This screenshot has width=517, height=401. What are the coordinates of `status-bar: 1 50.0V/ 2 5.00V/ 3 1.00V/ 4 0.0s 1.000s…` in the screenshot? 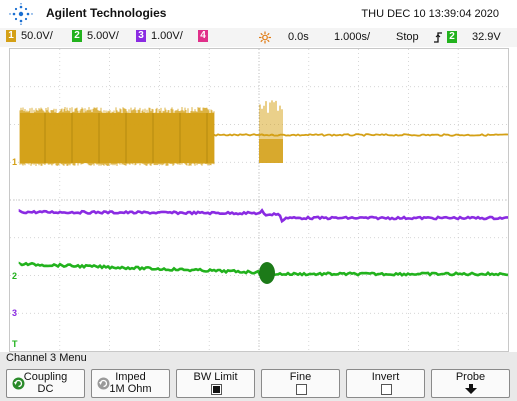 It's located at (258, 37).